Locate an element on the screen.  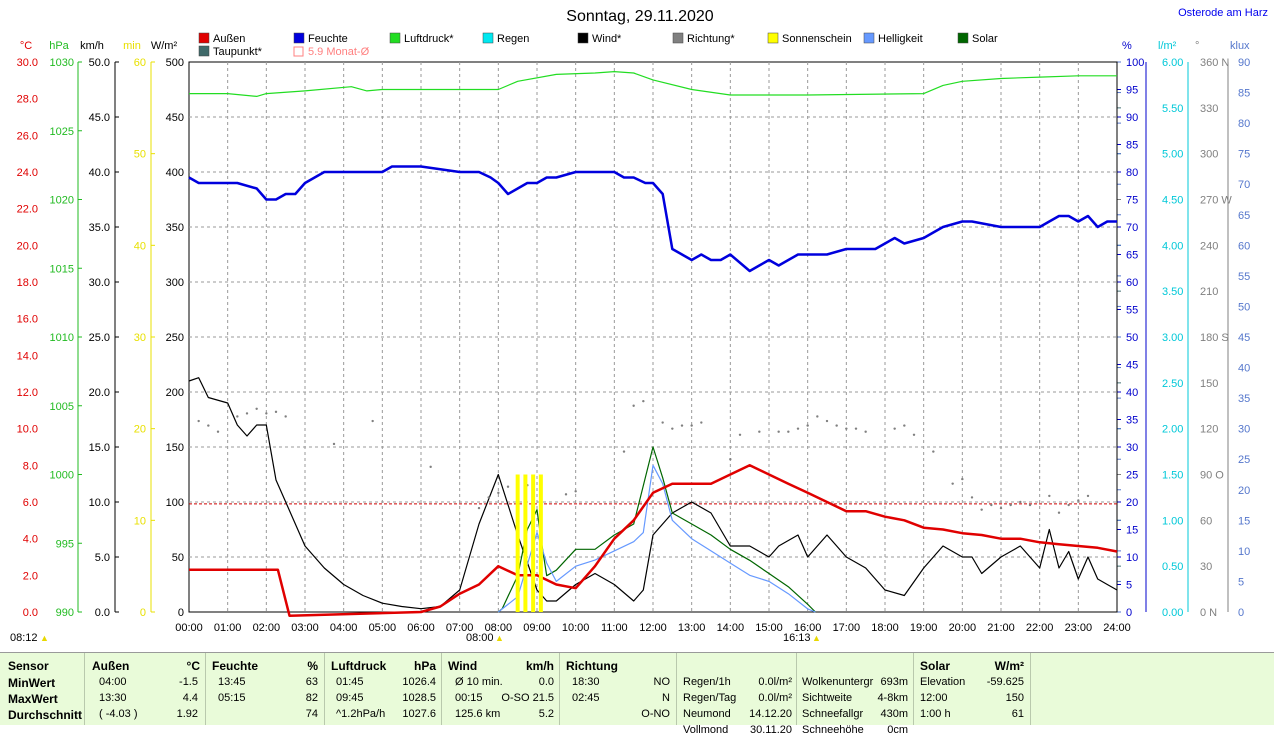
location-link: Osterode am Harz is located at coordinates (1223, 13).